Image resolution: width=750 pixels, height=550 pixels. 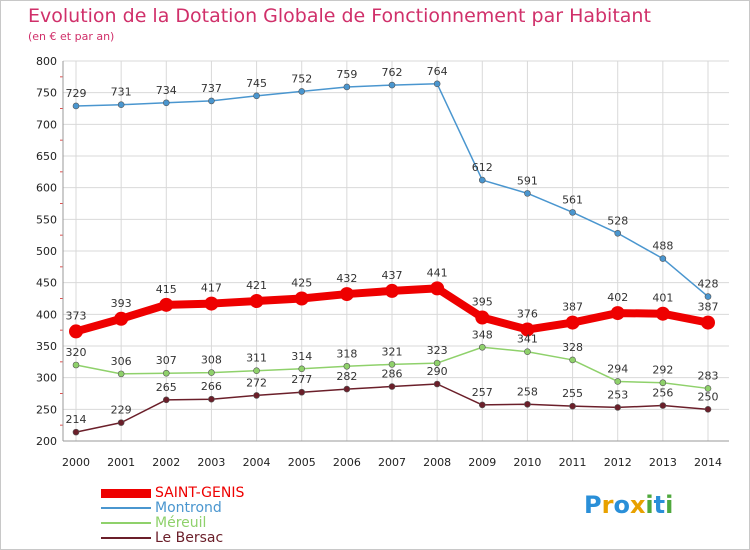 I want to click on logo-letter: t, so click(x=659, y=505).